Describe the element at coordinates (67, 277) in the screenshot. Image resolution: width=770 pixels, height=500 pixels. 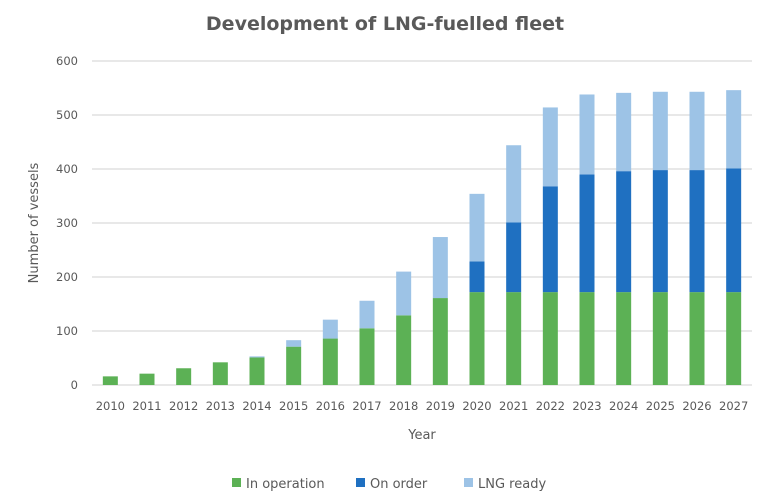
I see `y-tick-label: 200` at that location.